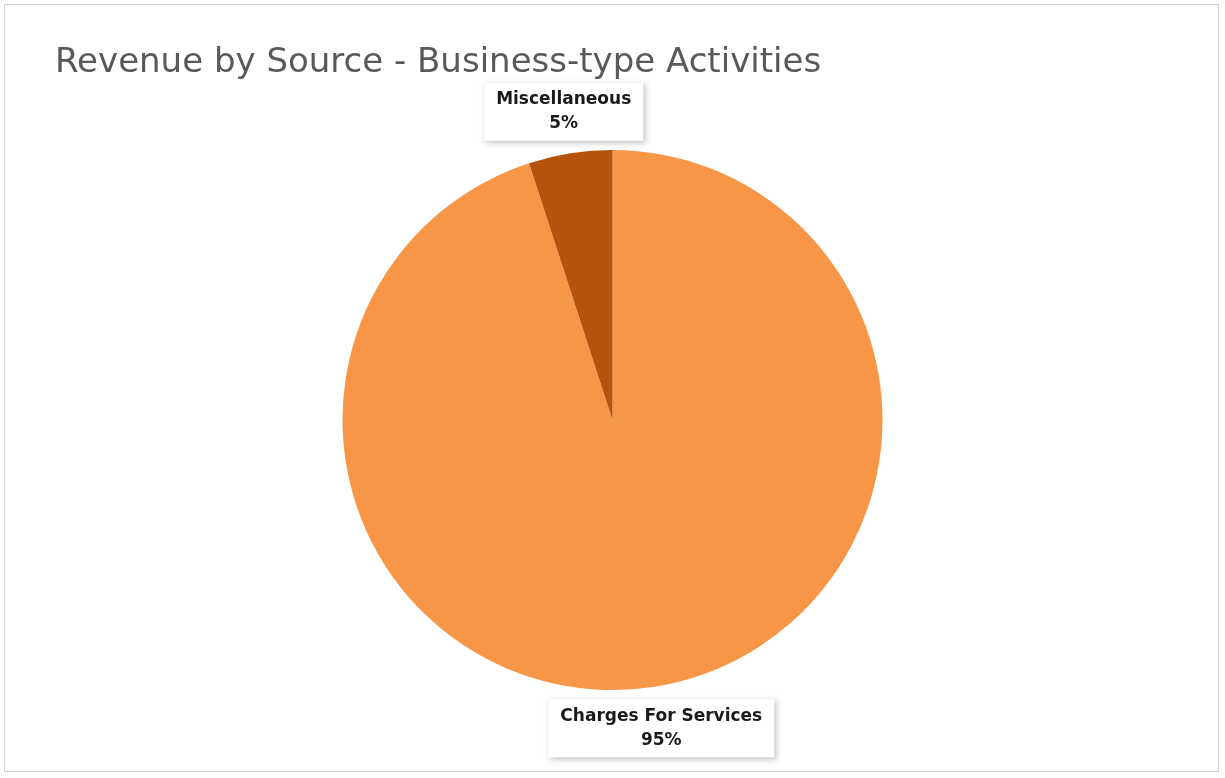  What do you see at coordinates (564, 122) in the screenshot?
I see `data-label: 5%` at bounding box center [564, 122].